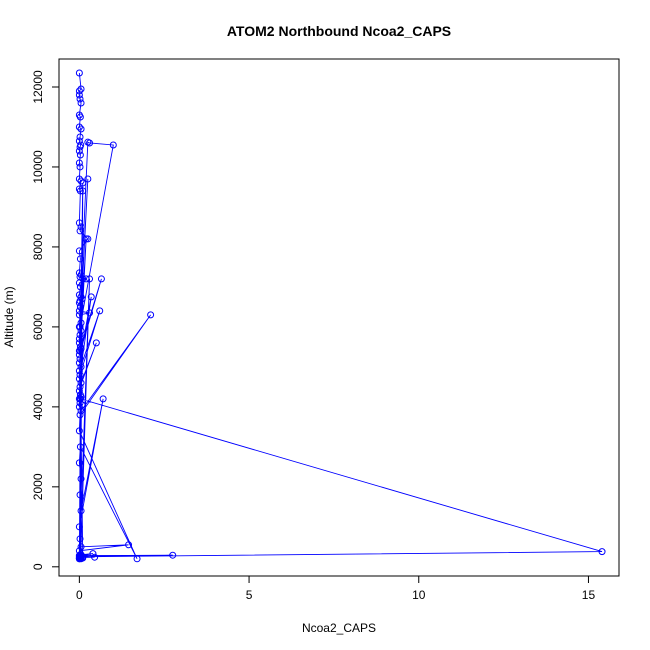 The image size is (650, 650). I want to click on y-axis-label: Altitude (m), so click(9, 316).